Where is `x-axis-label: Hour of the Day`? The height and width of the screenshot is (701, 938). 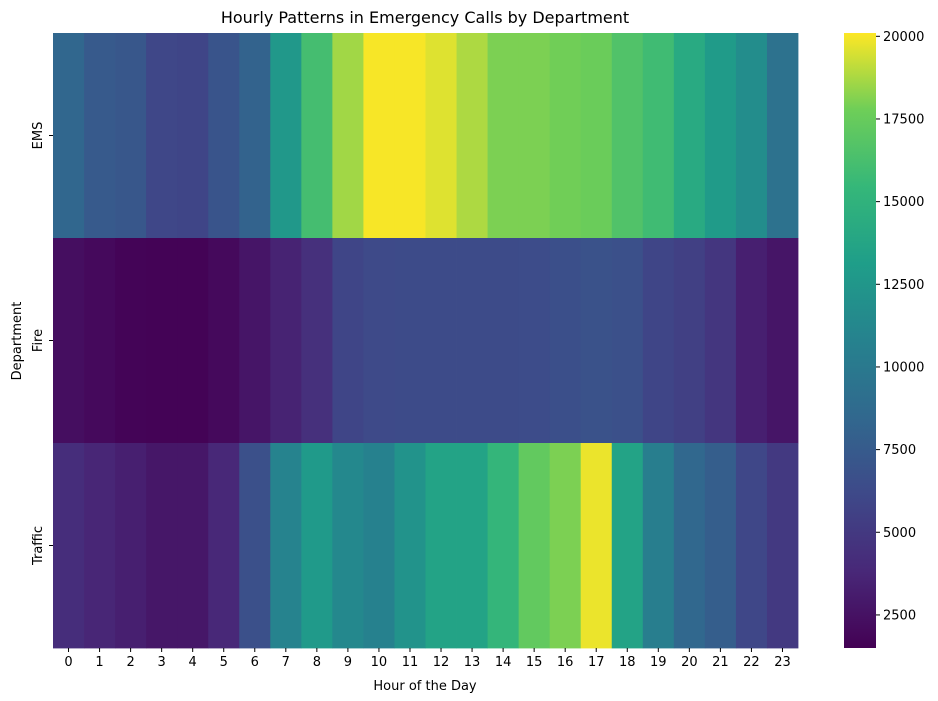
x-axis-label: Hour of the Day is located at coordinates (425, 686).